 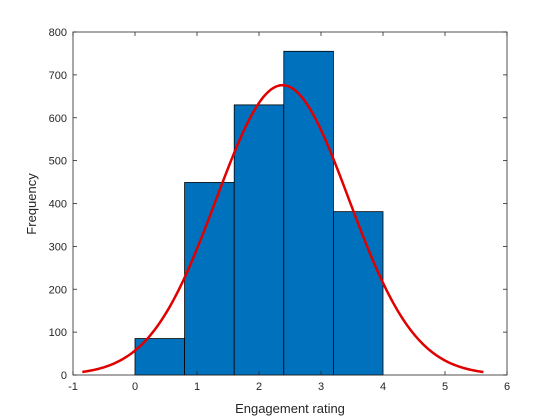 I want to click on y-tick-label: 300, so click(x=58, y=247).